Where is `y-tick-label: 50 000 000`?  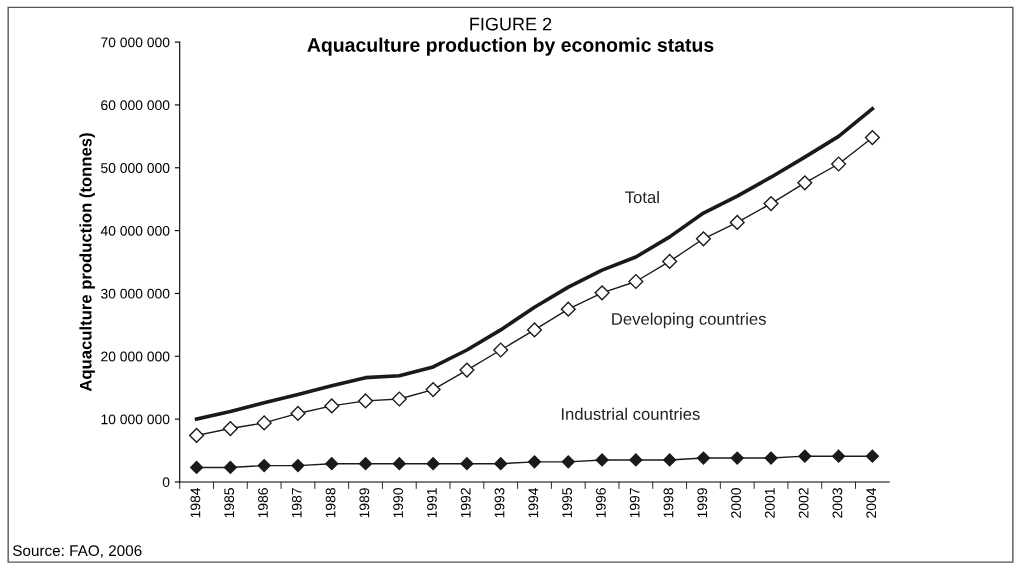 y-tick-label: 50 000 000 is located at coordinates (135, 168).